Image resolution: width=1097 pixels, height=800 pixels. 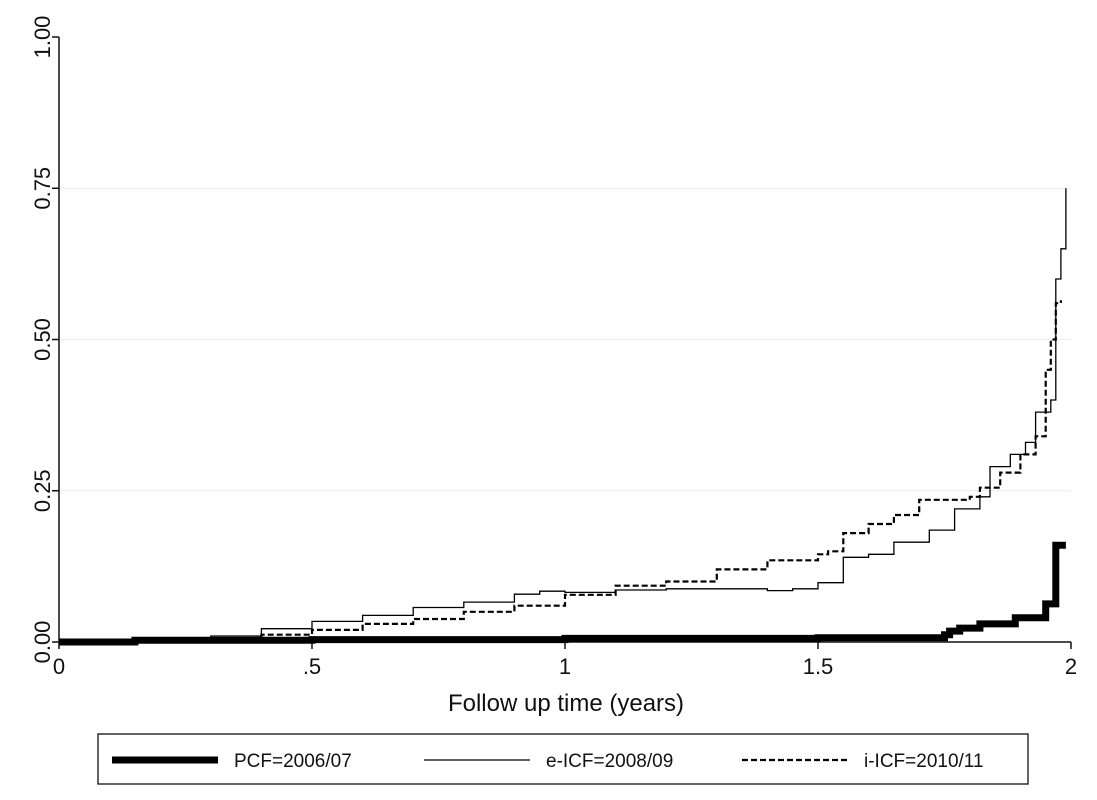 I want to click on y-tick-label-1: 0.25, so click(x=42, y=490).